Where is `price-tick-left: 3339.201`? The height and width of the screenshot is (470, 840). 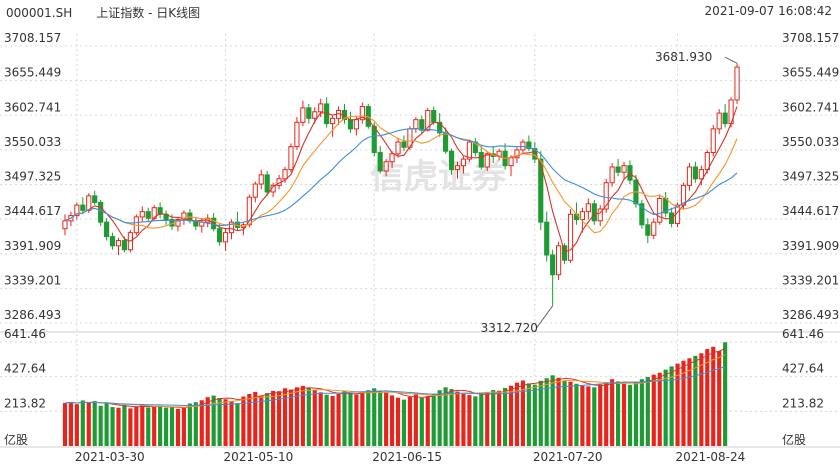 price-tick-left: 3339.201 is located at coordinates (32, 280).